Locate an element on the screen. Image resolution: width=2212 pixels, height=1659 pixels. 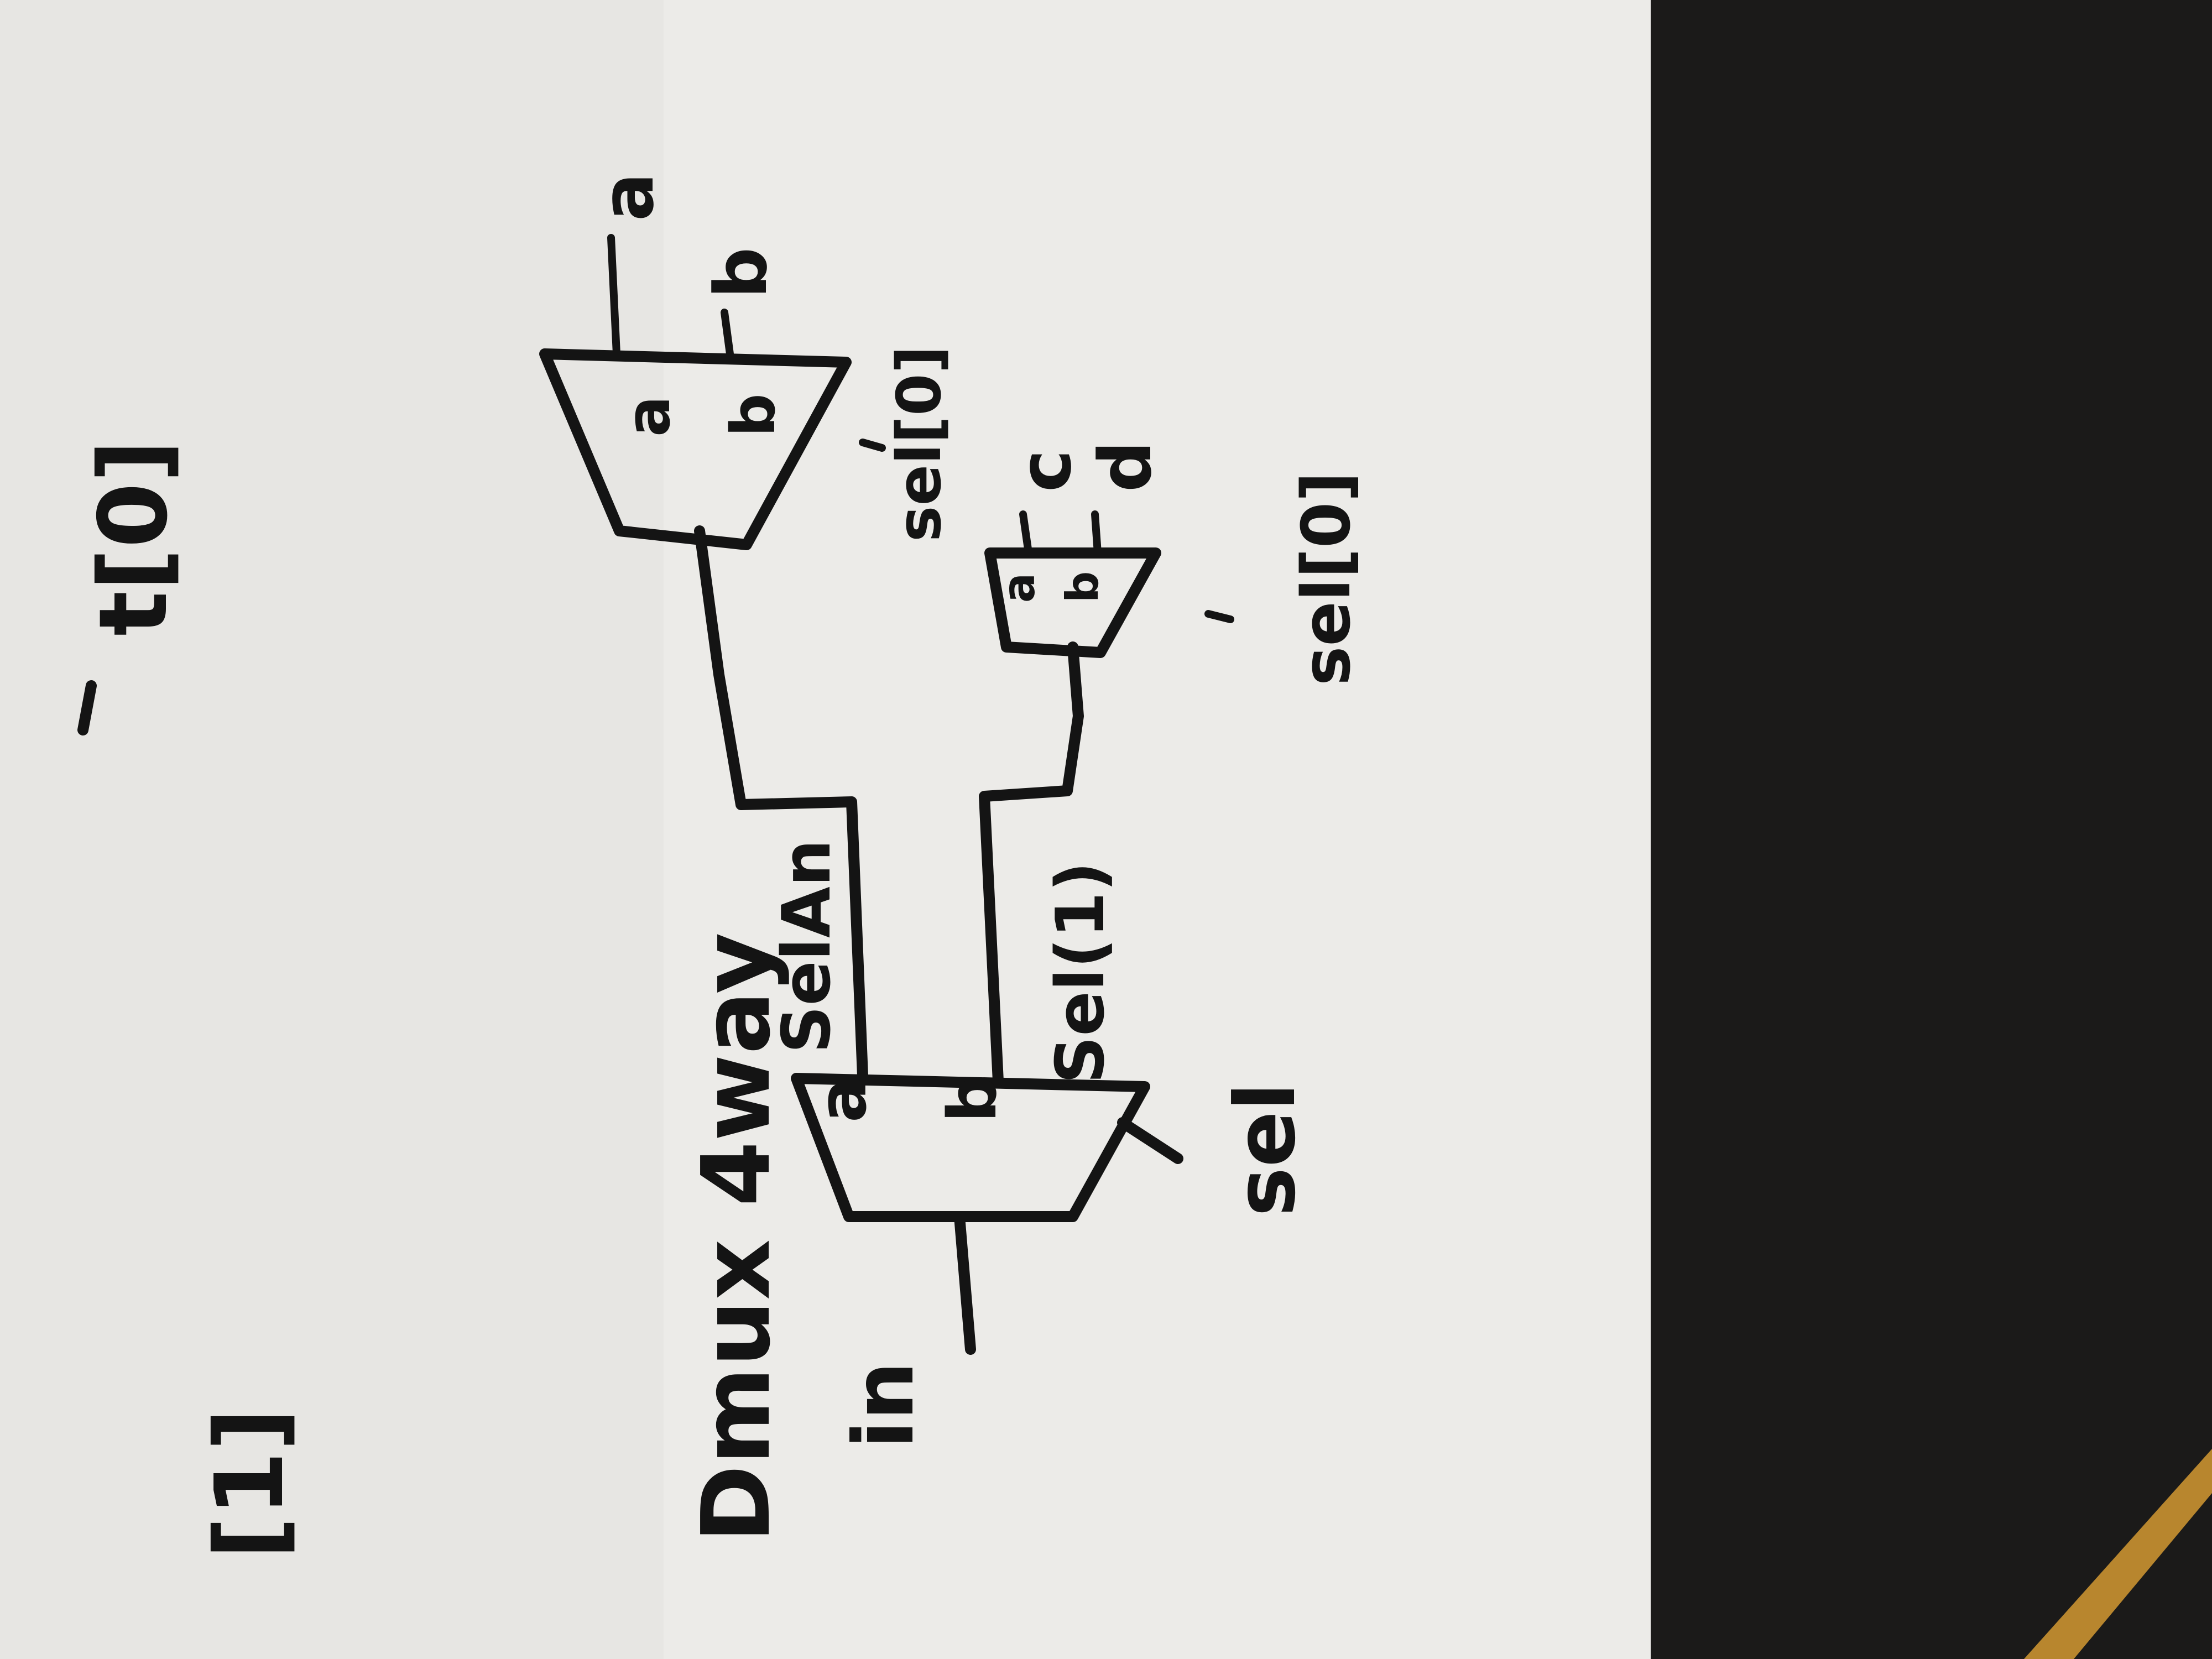
margin-note-bottom-text: [1] is located at coordinates (250, 1484).